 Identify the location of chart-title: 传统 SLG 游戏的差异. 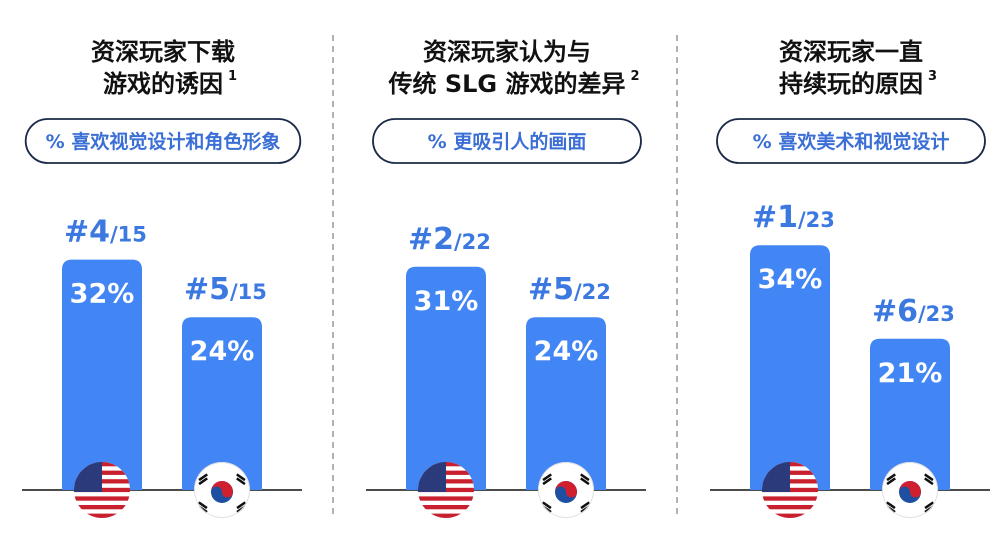
(507, 84).